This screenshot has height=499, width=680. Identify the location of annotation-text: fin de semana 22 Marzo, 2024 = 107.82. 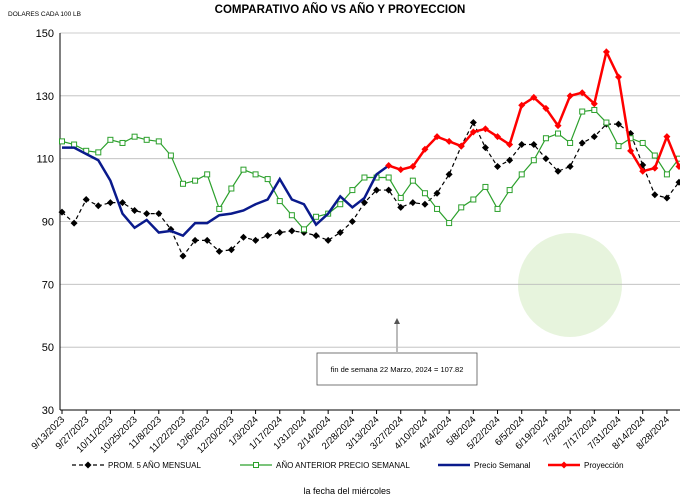
(397, 369).